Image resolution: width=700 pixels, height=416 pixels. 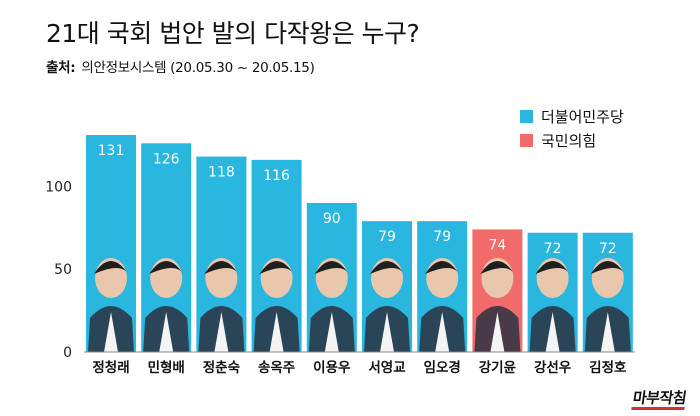 What do you see at coordinates (221, 367) in the screenshot?
I see `category-label: 정춘숙` at bounding box center [221, 367].